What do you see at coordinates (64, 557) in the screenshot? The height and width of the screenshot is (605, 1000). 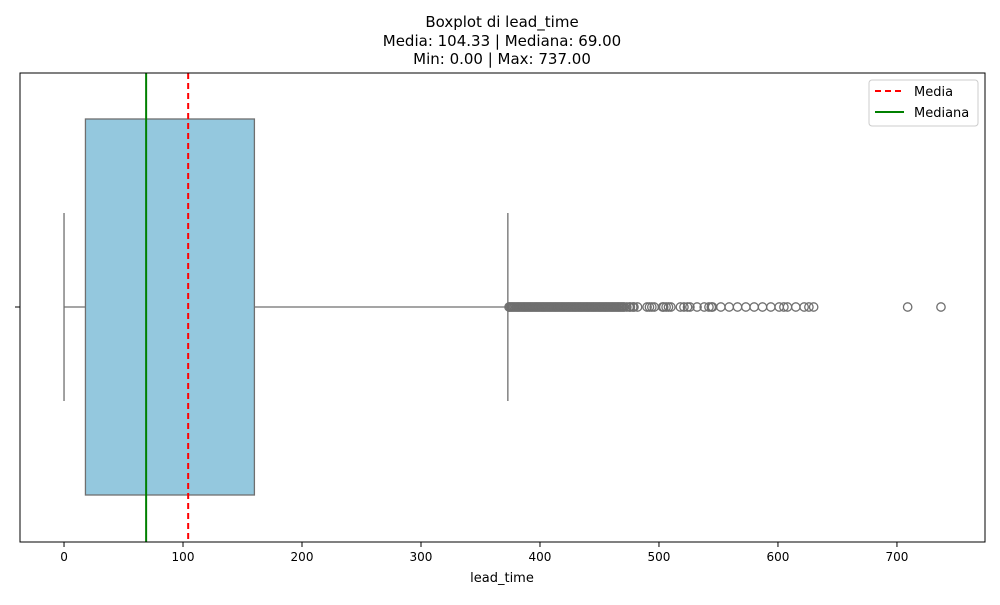 I see `x-tick-label: 0` at bounding box center [64, 557].